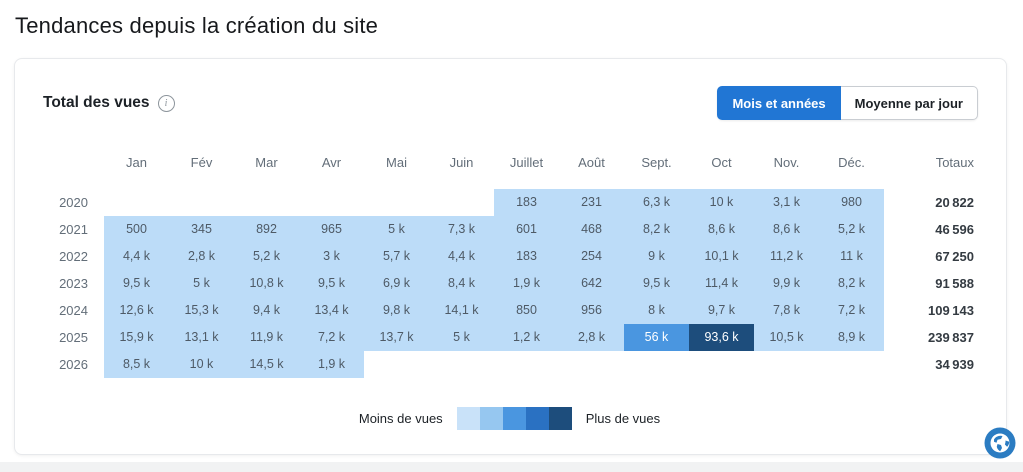 This screenshot has width=1023, height=472. Describe the element at coordinates (721, 310) in the screenshot. I see `heatmap-cell: 9,7 k` at that location.